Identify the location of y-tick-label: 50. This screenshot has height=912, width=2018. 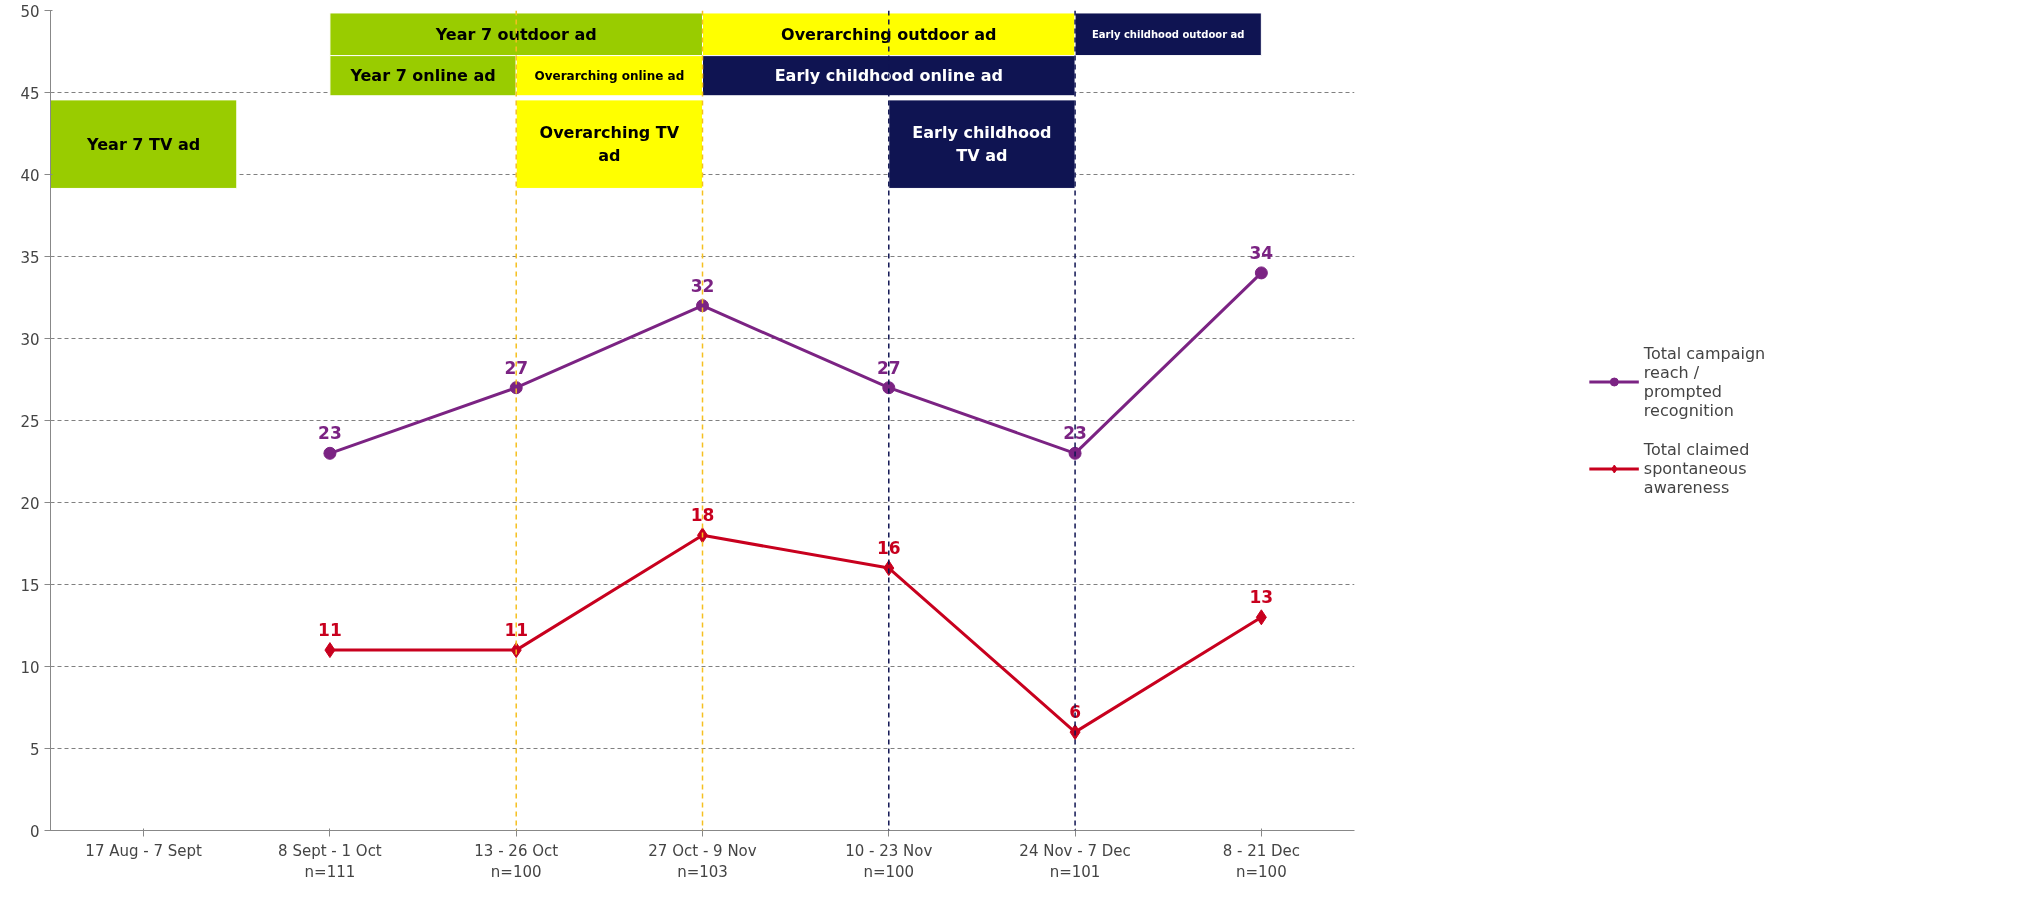
(30, 11).